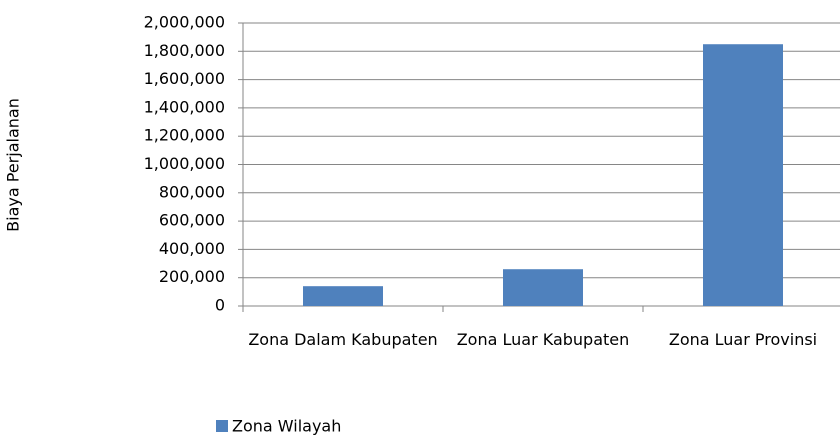 The image size is (840, 440). What do you see at coordinates (192, 276) in the screenshot?
I see `y-tick-label: 200,000` at bounding box center [192, 276].